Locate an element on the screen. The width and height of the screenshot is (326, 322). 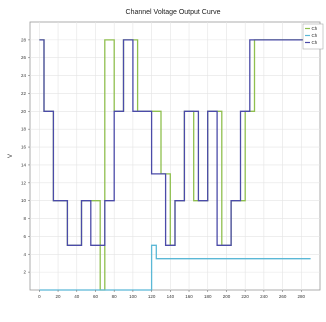
x-tick-label: 120 is located at coordinates (152, 296).